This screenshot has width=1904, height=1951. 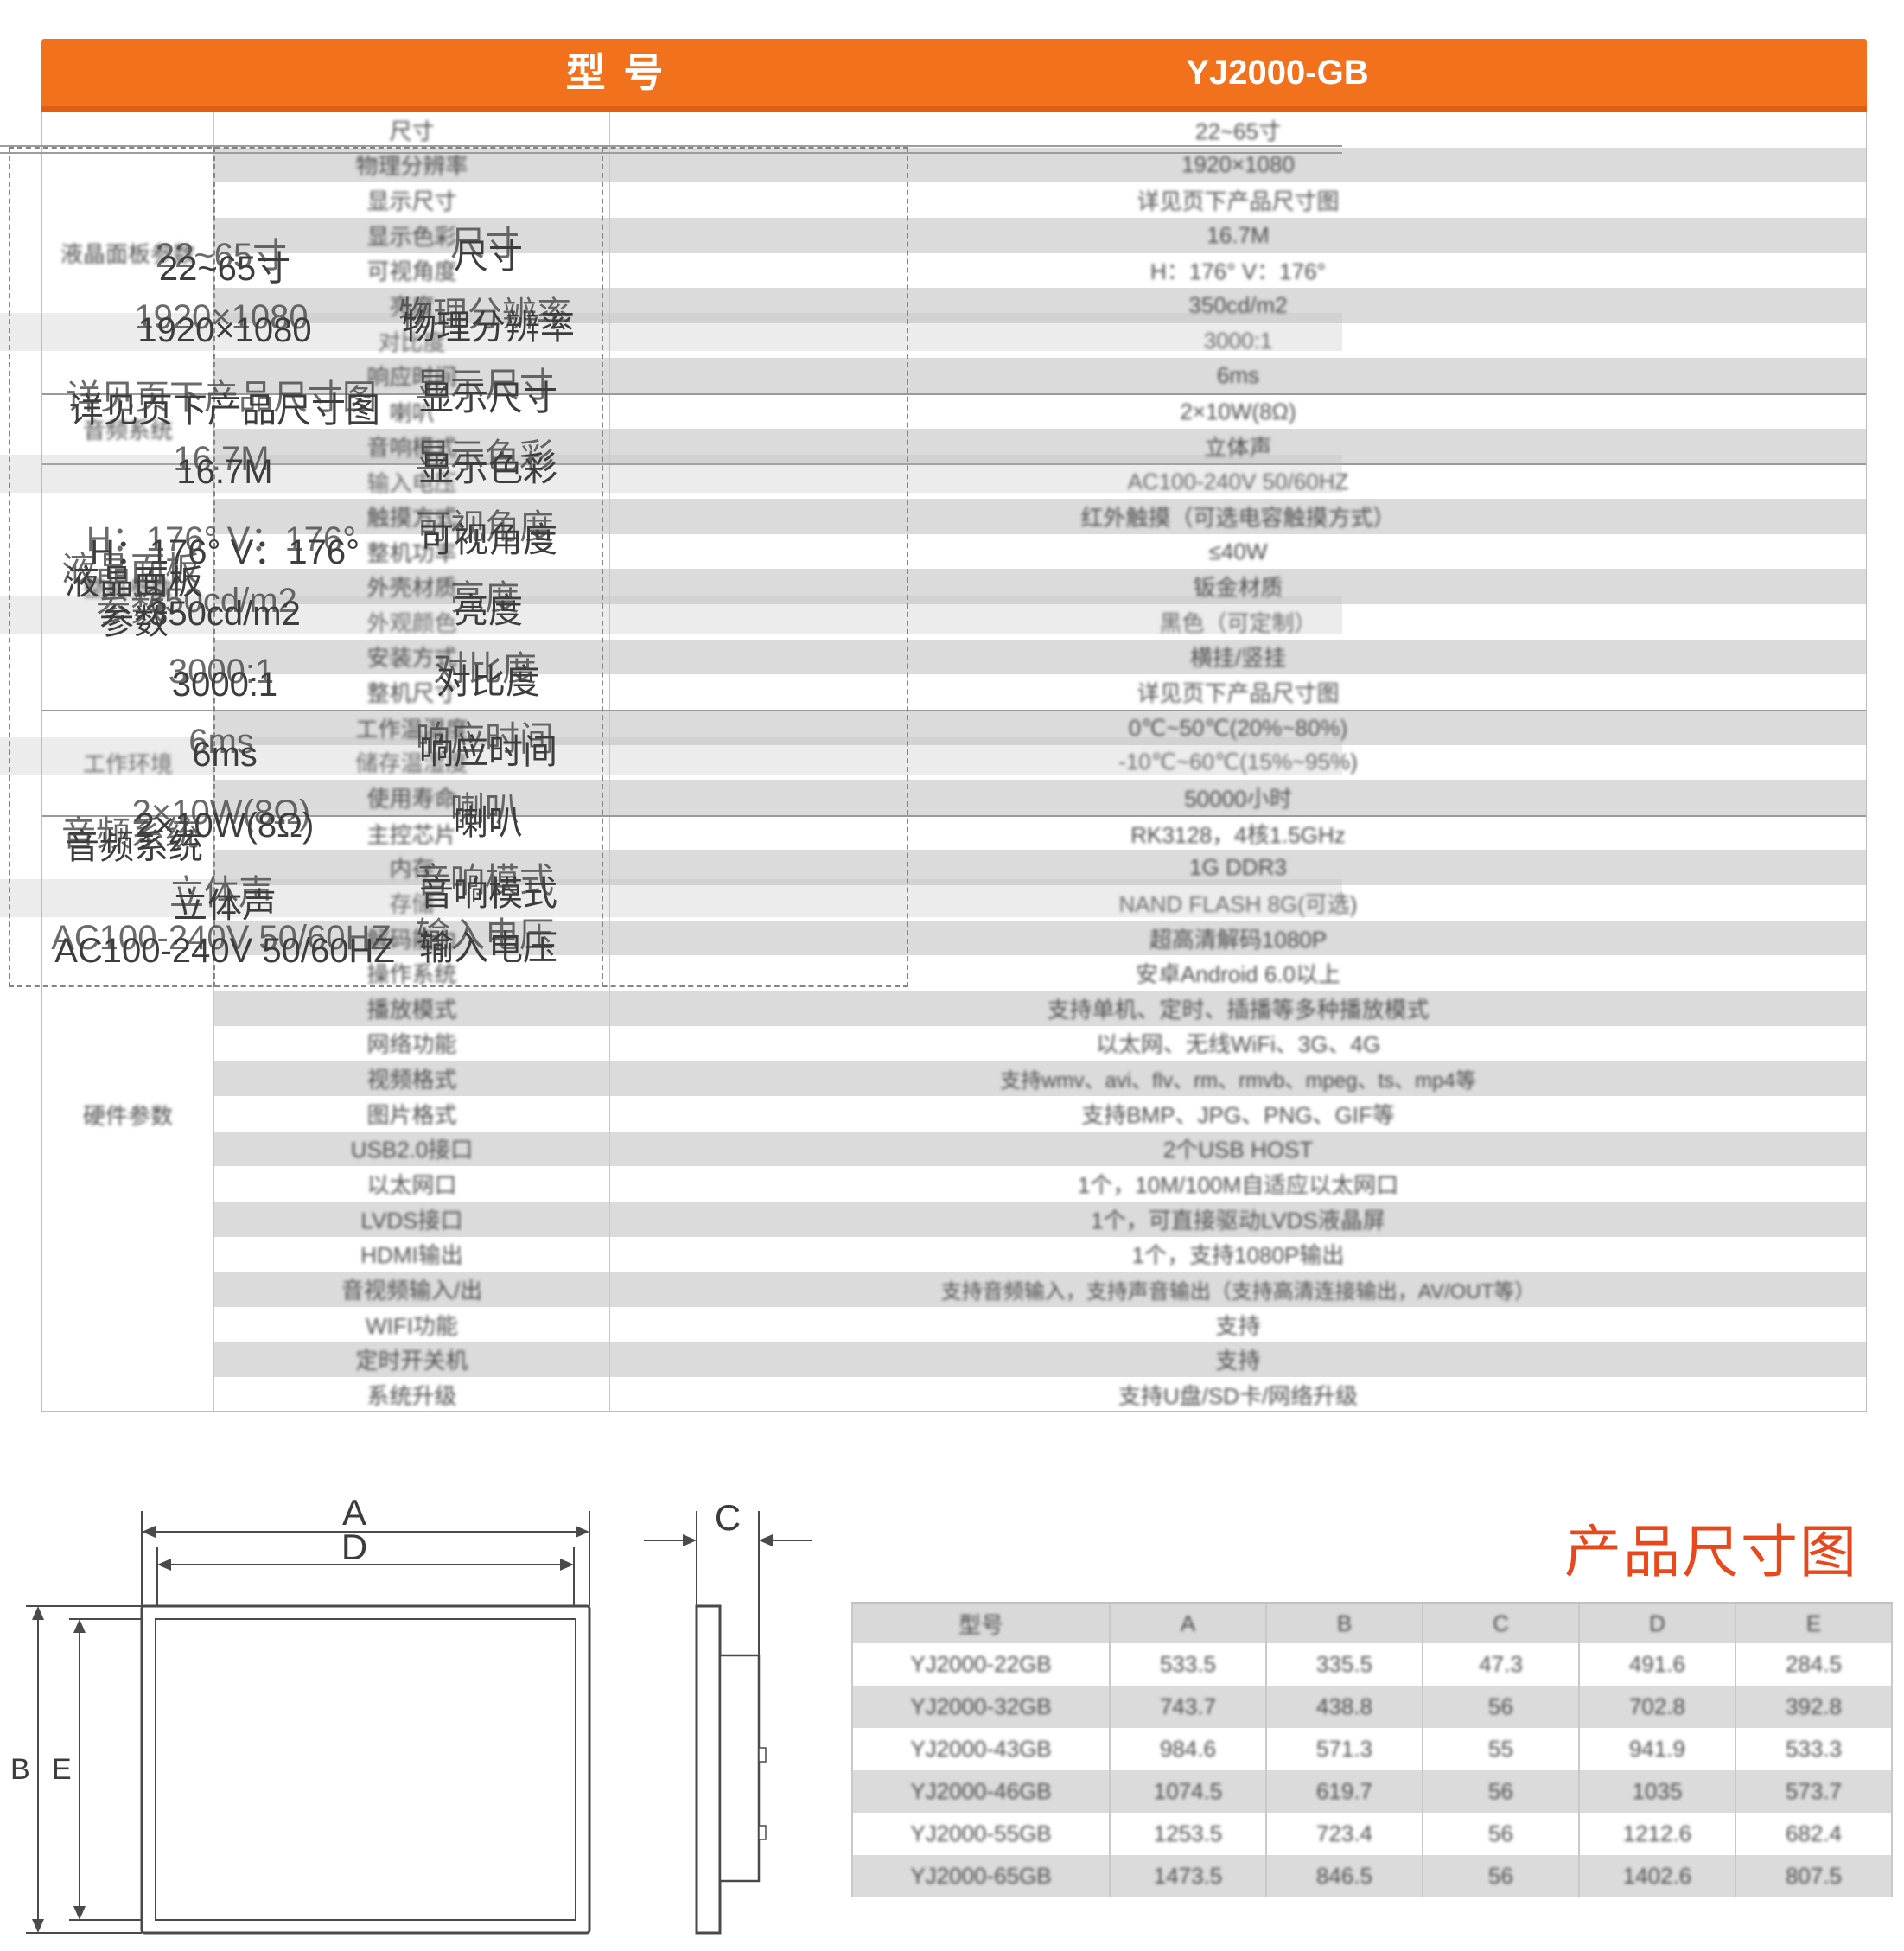 I want to click on spec-label: 亮度, so click(x=412, y=308).